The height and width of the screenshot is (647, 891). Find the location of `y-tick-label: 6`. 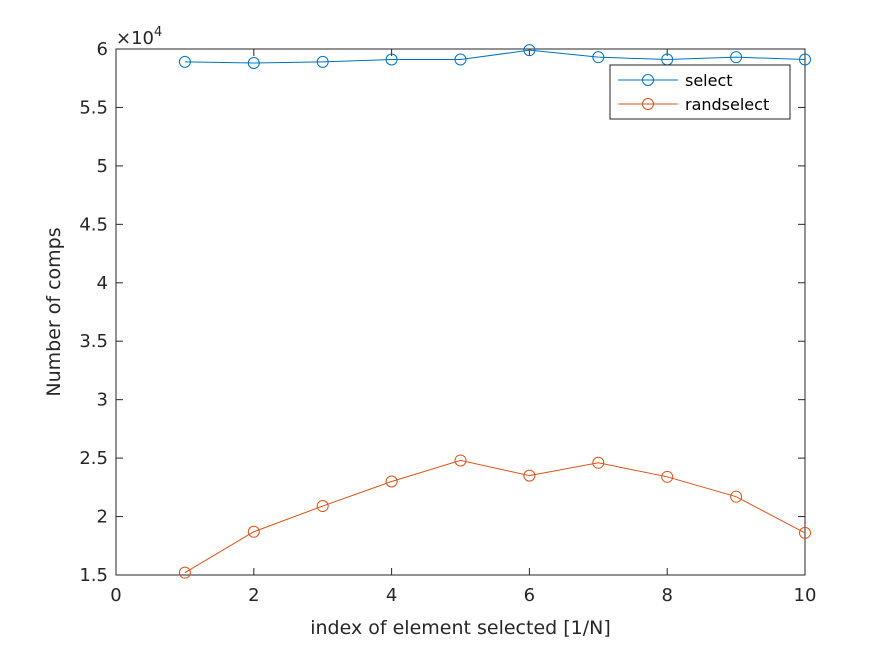

y-tick-label: 6 is located at coordinates (102, 49).